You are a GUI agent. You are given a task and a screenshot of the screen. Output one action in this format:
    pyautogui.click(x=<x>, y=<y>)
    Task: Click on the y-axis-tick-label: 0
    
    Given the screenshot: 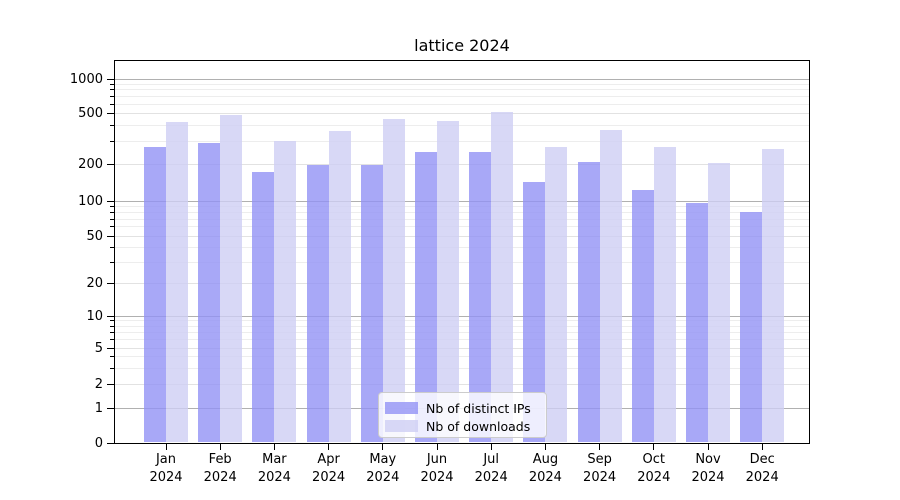 What is the action you would take?
    pyautogui.click(x=98, y=443)
    